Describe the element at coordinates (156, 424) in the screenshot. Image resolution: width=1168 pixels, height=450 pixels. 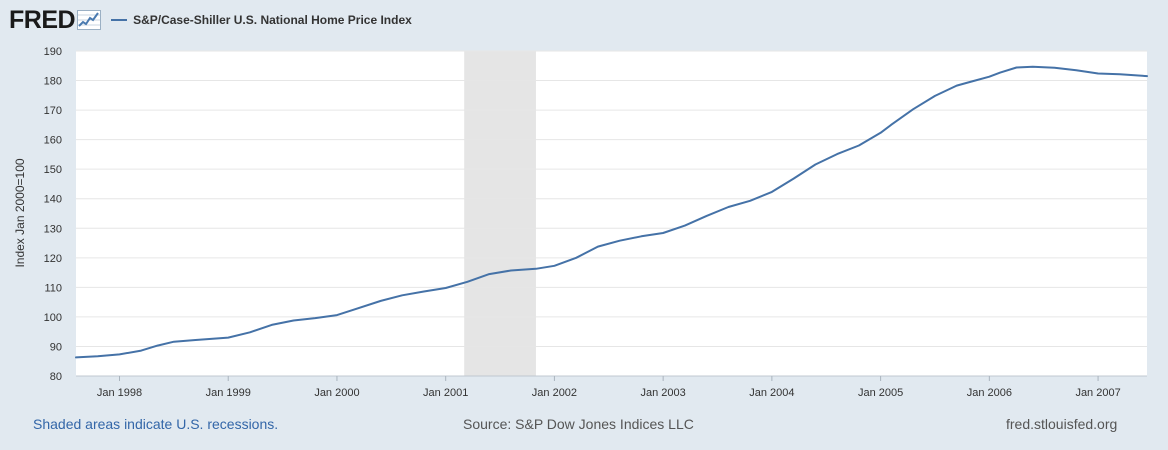
I see `recession-note: Shaded areas indicate U.S. recessions.` at that location.